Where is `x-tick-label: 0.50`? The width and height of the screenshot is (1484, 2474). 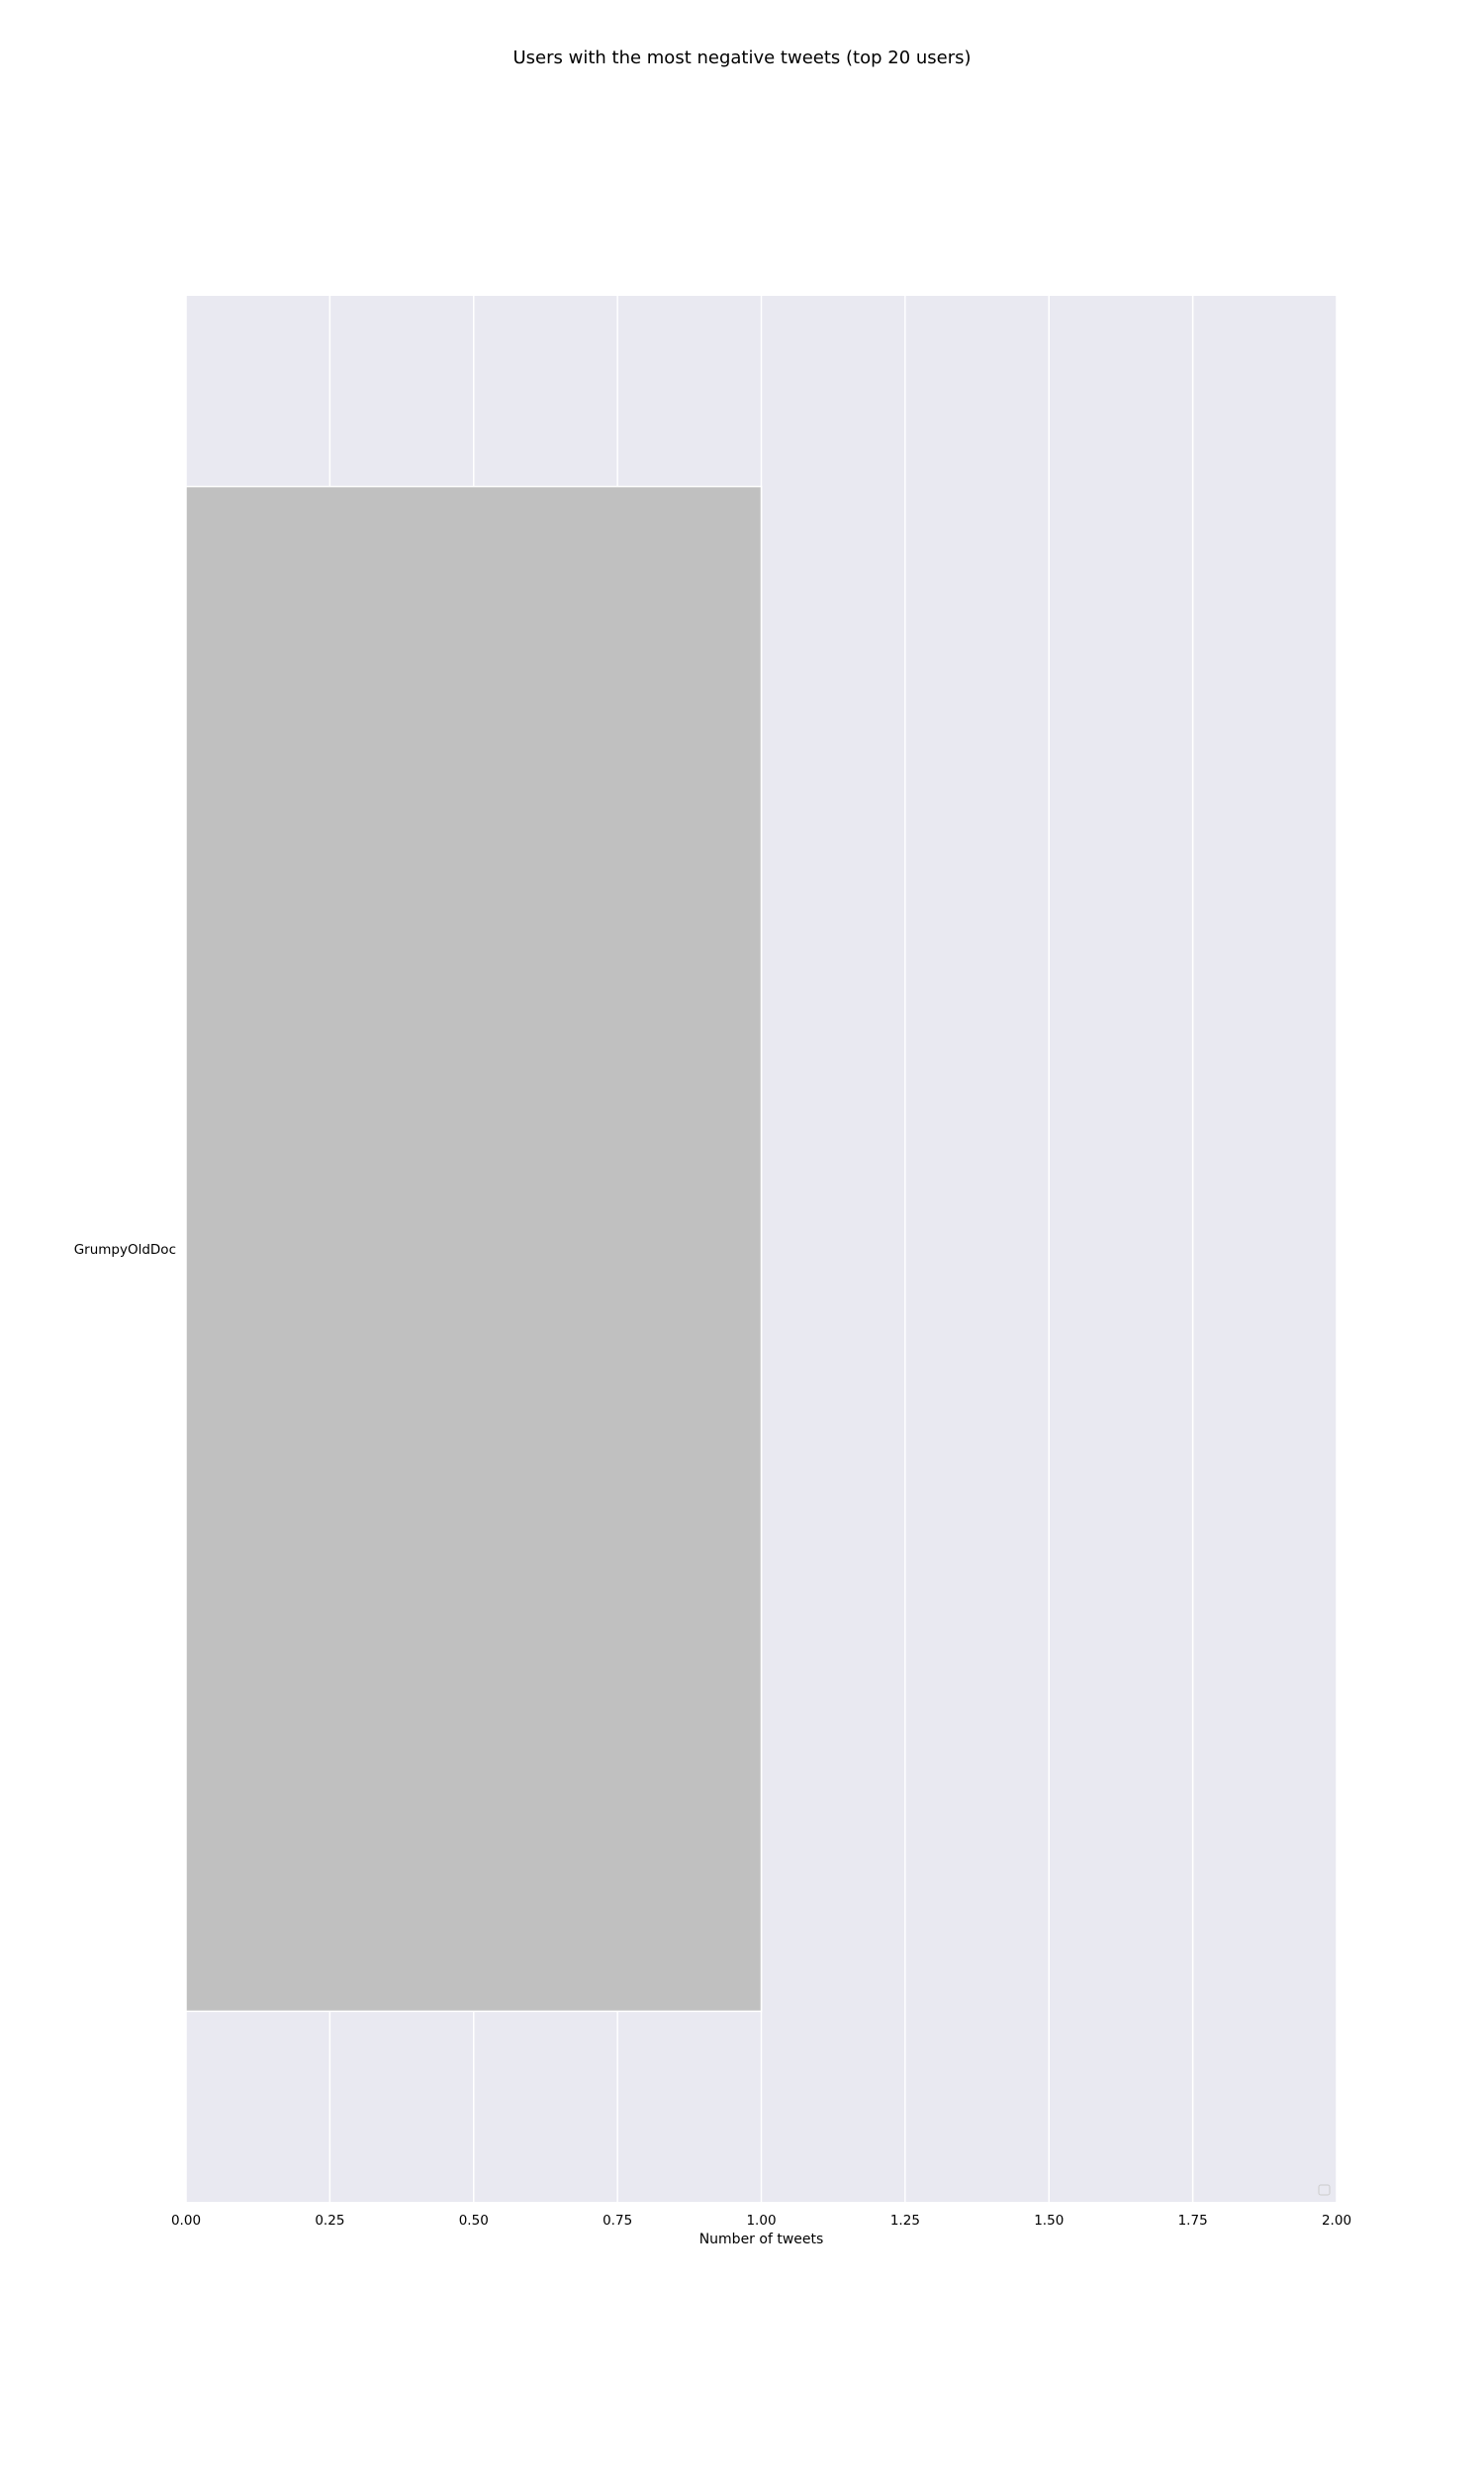 x-tick-label: 0.50 is located at coordinates (474, 2221).